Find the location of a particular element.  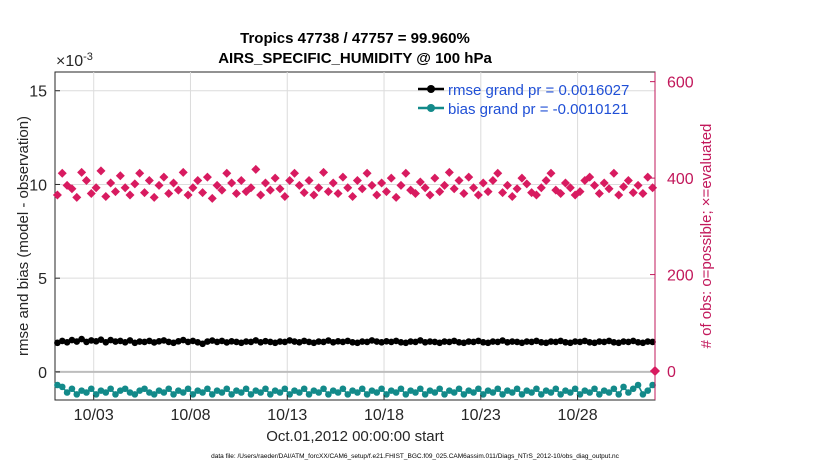

y-left-axis-ticks: 0 5 10 15 is located at coordinates (44, 233).